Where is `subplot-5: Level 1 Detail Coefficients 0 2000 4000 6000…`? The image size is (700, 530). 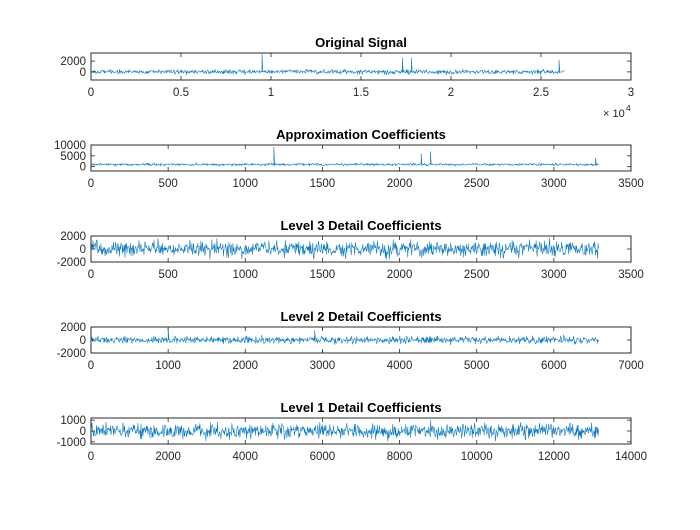
subplot-5: Level 1 Detail Coefficients 0 2000 4000 6000… is located at coordinates (352, 431).